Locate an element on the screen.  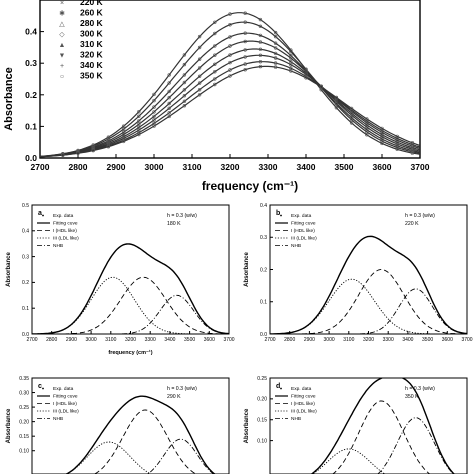
legend-label: 340 K is located at coordinates (92, 65).